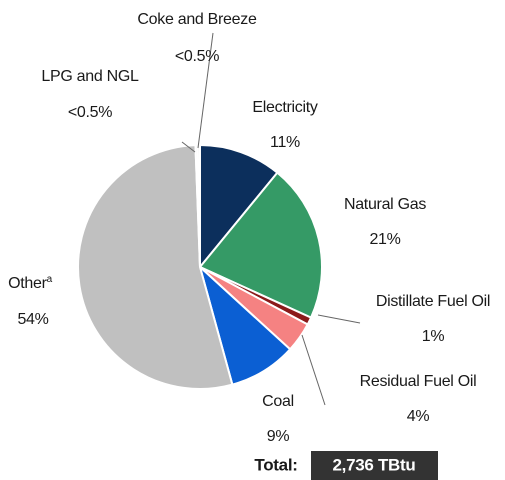 The height and width of the screenshot is (480, 505). What do you see at coordinates (433, 336) in the screenshot?
I see `slice-value: 1%` at bounding box center [433, 336].